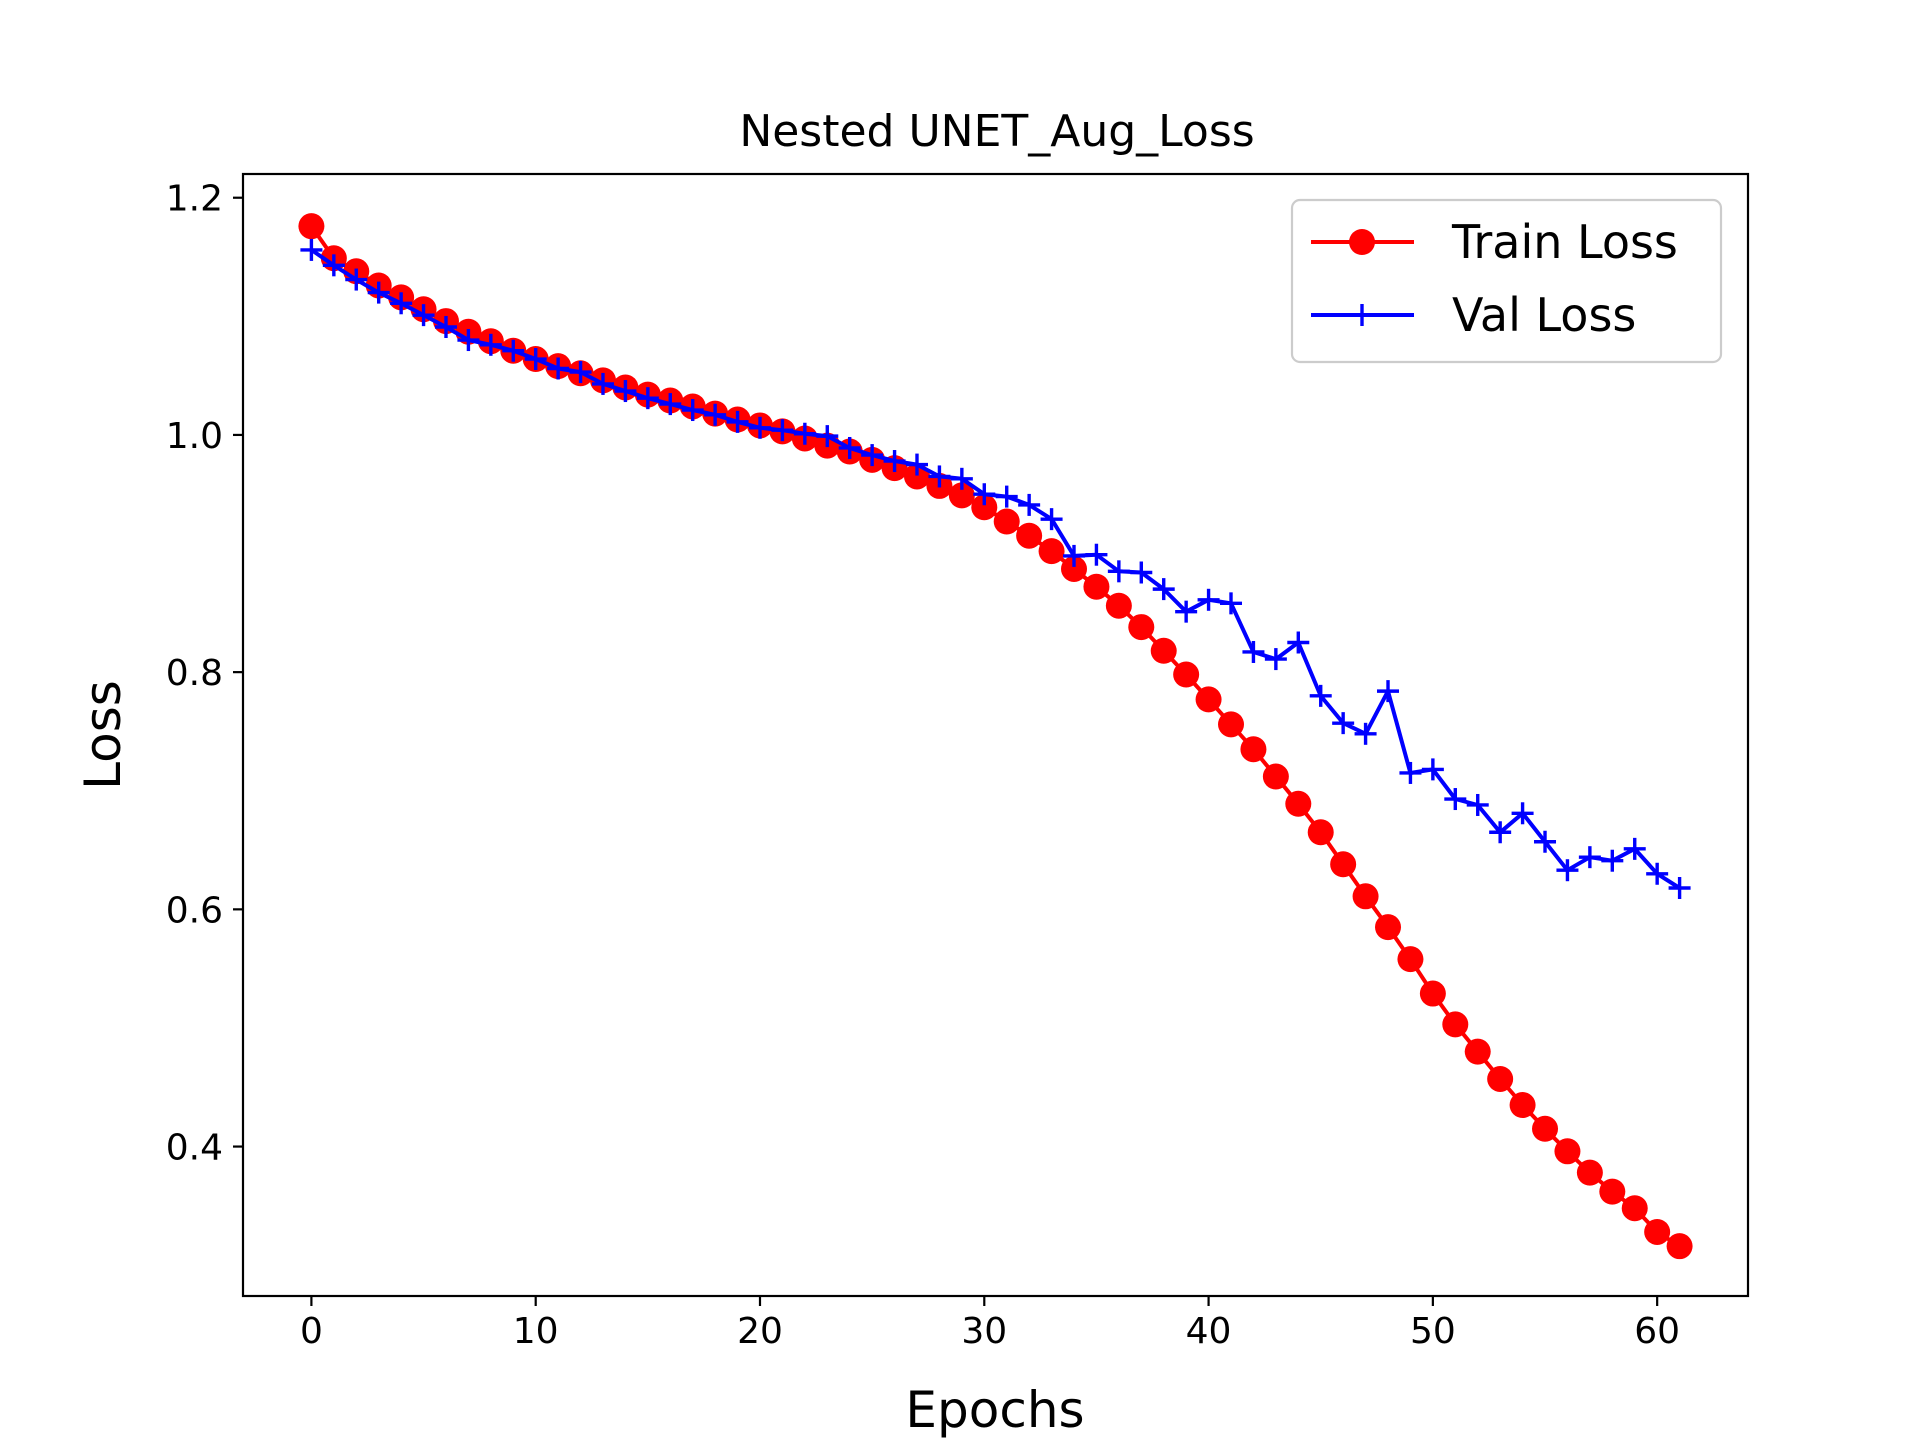  I want to click on legend-label: Train Loss, so click(1564, 242).